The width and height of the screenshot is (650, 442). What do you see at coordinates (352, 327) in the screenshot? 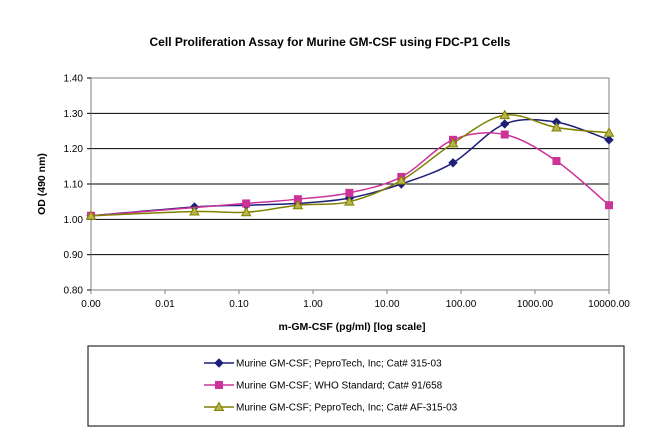
I see `x-axis-label: m-GM-CSF (pg/ml) [log scale]` at bounding box center [352, 327].